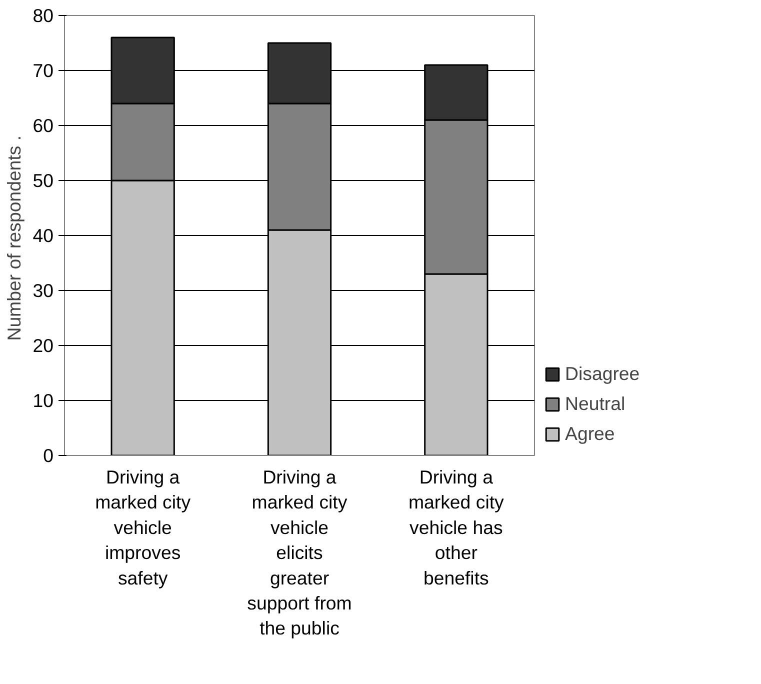 The height and width of the screenshot is (684, 761). Describe the element at coordinates (43, 235) in the screenshot. I see `y-tick-label: 40` at that location.